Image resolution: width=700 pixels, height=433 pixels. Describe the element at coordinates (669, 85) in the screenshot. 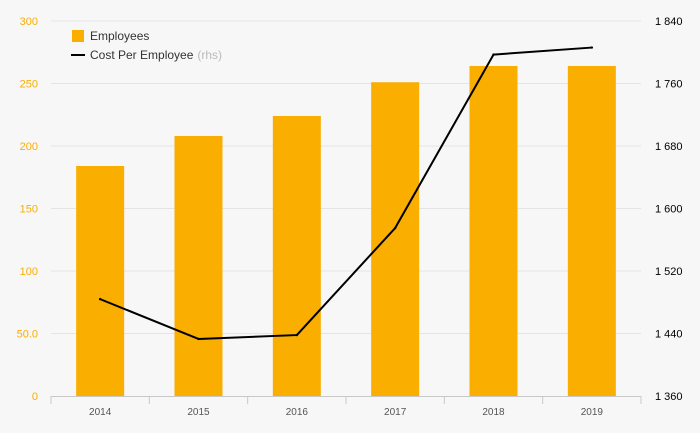

I see `right-y-tick-label: 1 760` at that location.